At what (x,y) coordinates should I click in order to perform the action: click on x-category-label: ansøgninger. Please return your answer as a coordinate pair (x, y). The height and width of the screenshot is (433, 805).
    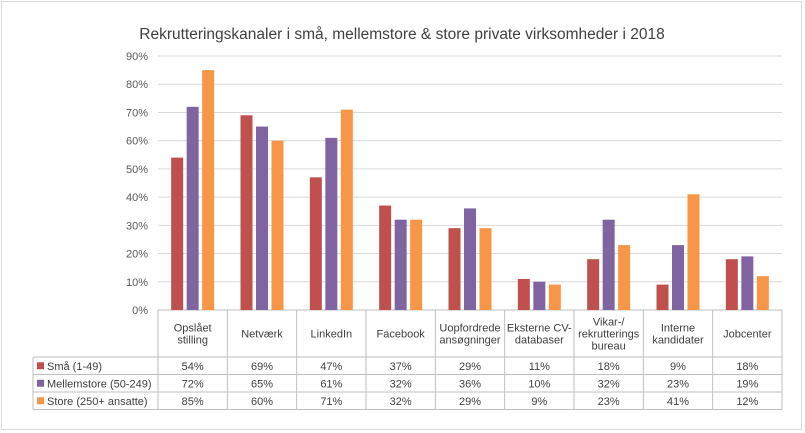
    Looking at the image, I should click on (469, 341).